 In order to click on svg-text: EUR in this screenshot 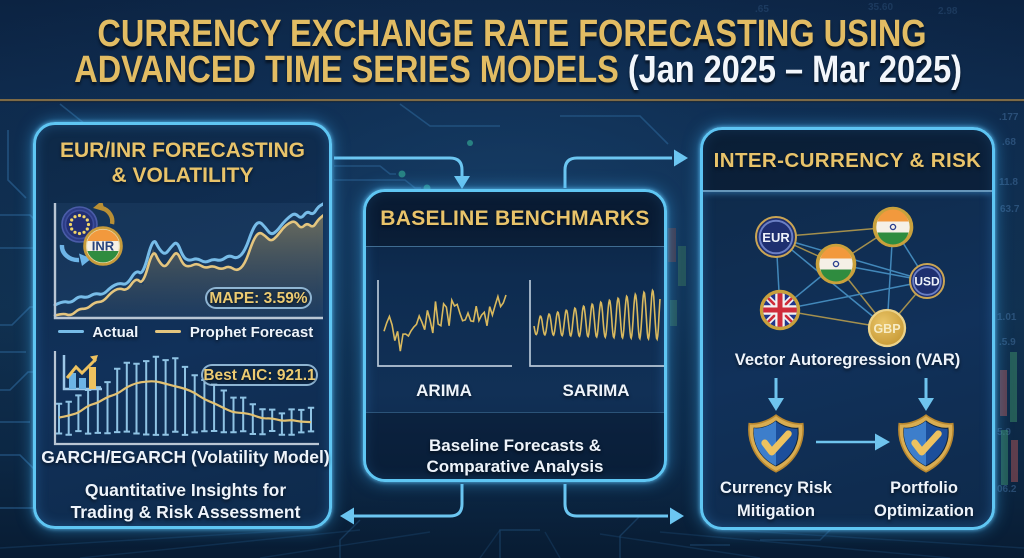, I will do `click(776, 237)`.